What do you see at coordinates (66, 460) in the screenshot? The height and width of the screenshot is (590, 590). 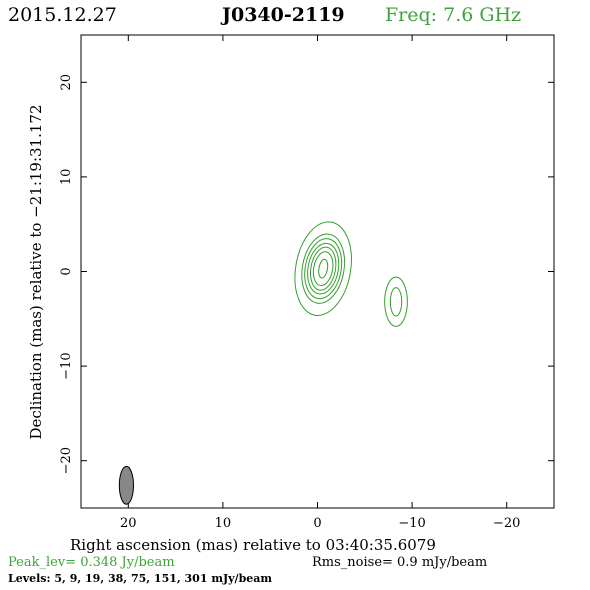 I see `y-tick-label: −20` at bounding box center [66, 460].